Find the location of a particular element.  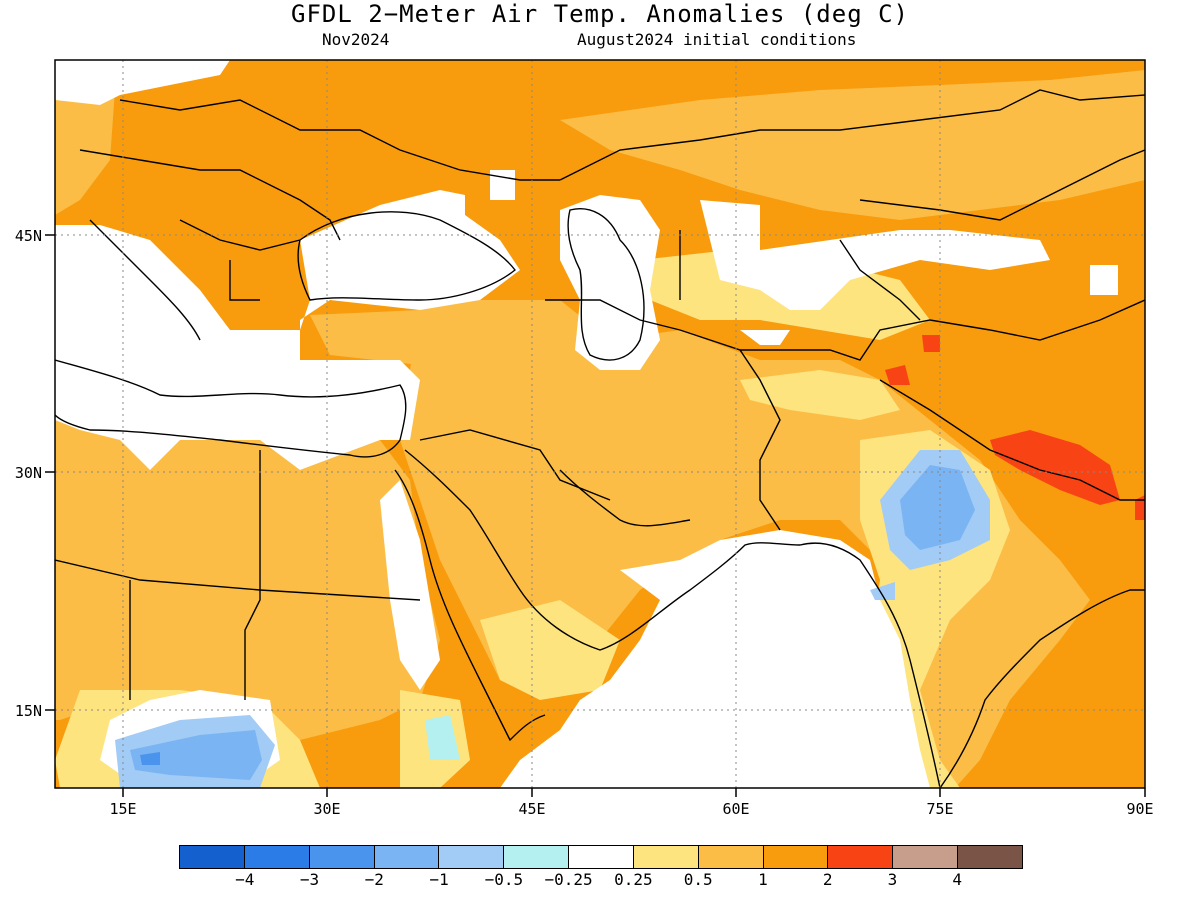

legend-label: 0.5 is located at coordinates (698, 879).